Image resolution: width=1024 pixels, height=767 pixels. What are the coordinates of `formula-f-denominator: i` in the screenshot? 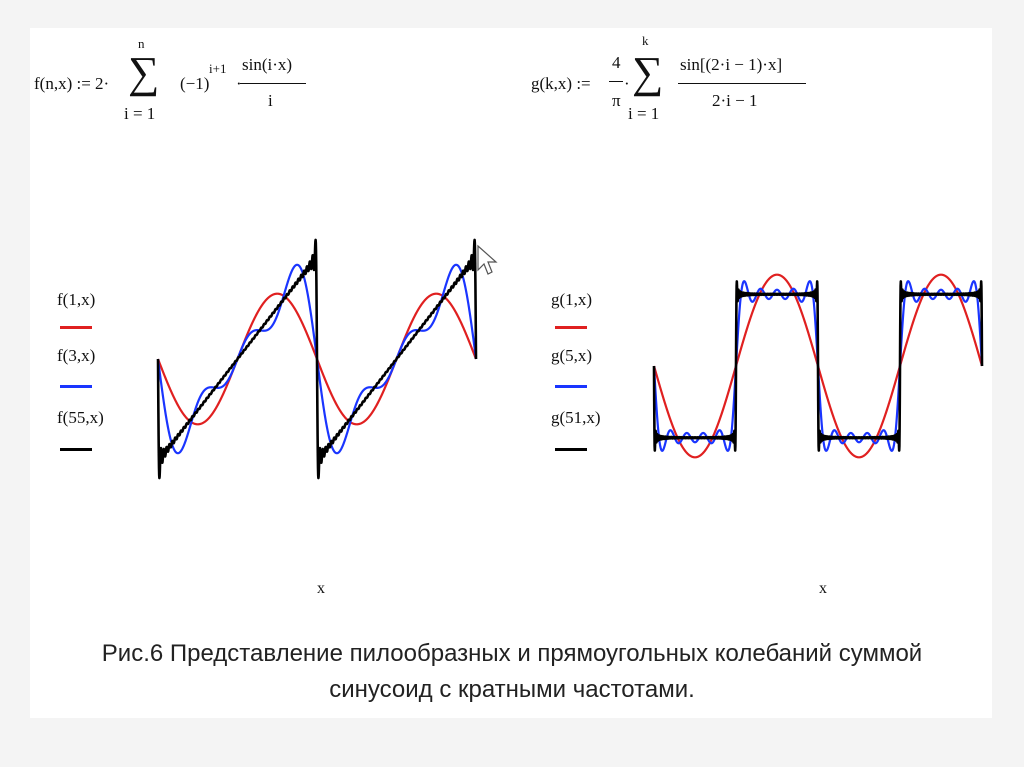 It's located at (270, 100).